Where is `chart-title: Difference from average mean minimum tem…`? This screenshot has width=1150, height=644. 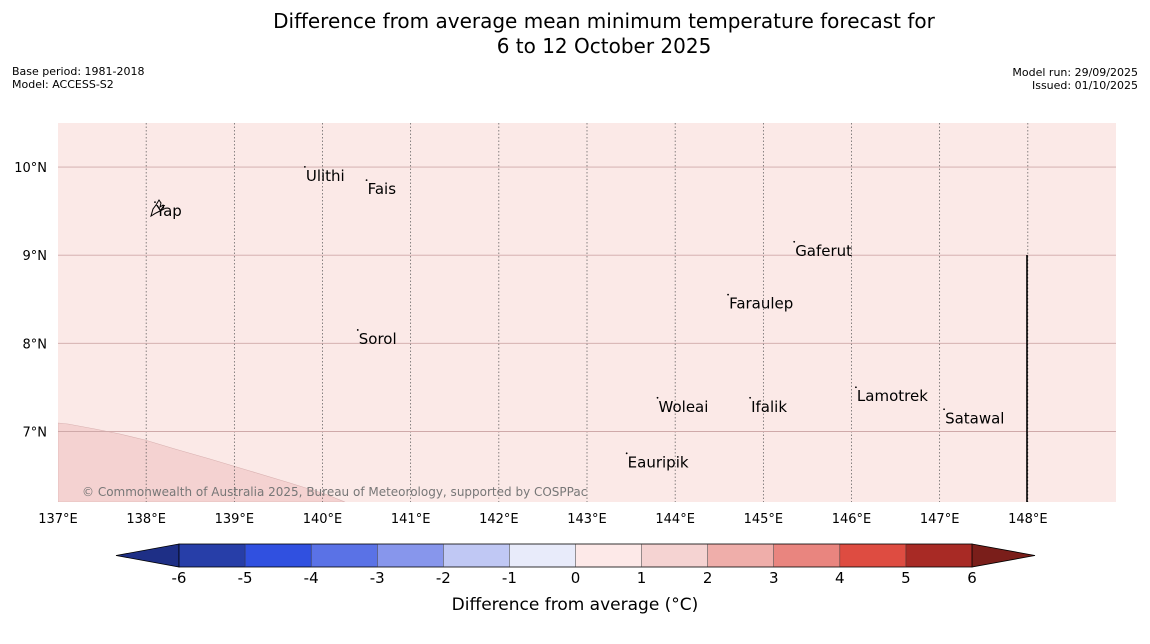 chart-title: Difference from average mean minimum tem… is located at coordinates (575, 34).